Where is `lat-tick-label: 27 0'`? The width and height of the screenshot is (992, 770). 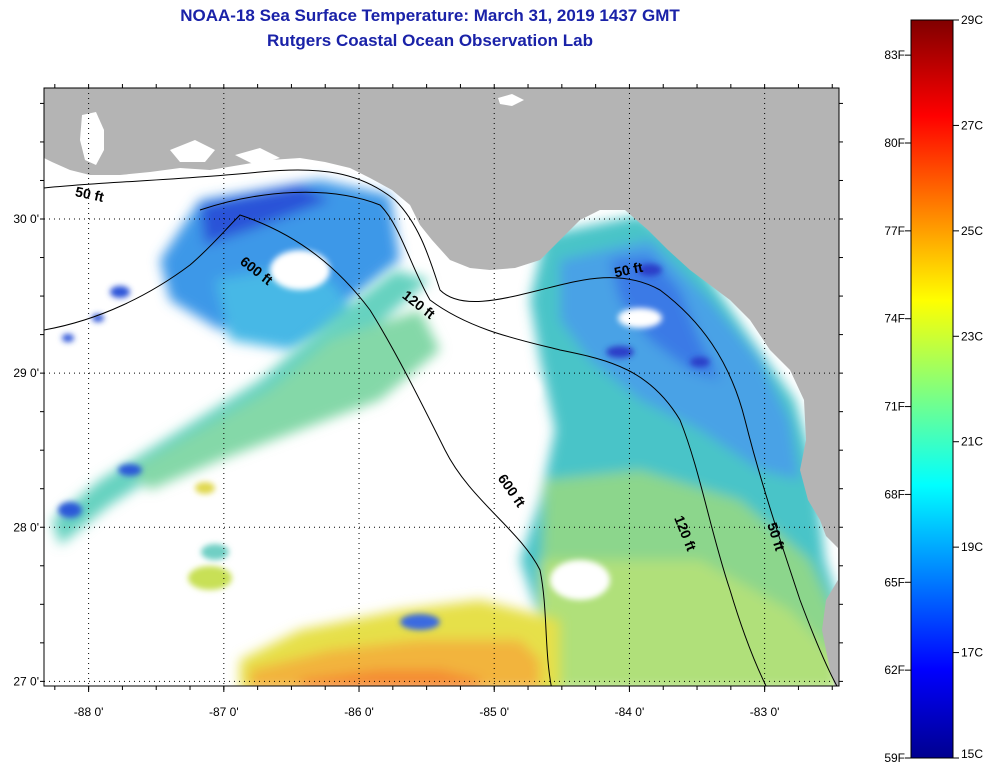
lat-tick-label: 27 0' is located at coordinates (26, 681).